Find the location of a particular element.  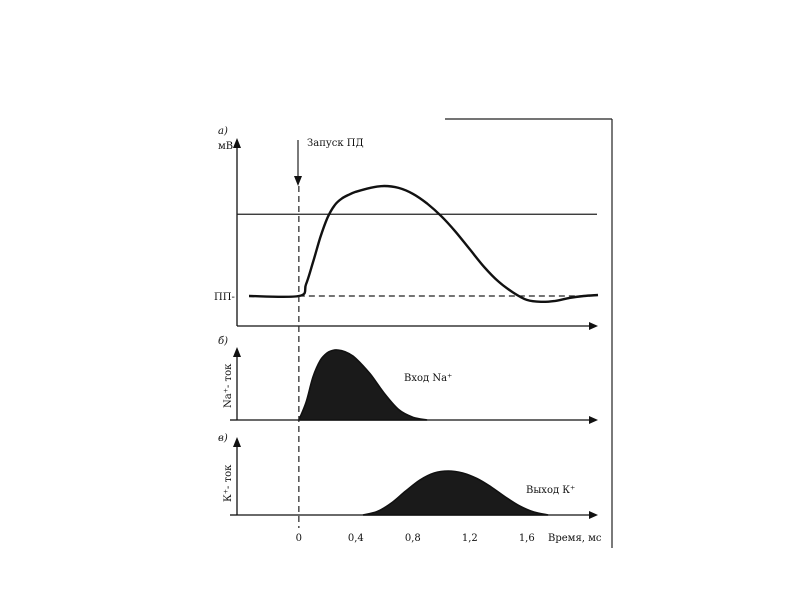

panel-c-potassium-current: в) К⁺- ток Выход К⁺ is located at coordinates (408, 476).